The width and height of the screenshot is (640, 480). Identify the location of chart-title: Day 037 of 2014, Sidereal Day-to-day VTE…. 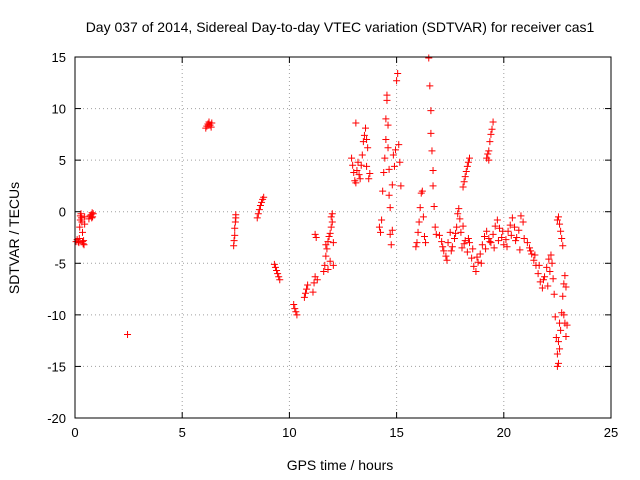
(340, 27).